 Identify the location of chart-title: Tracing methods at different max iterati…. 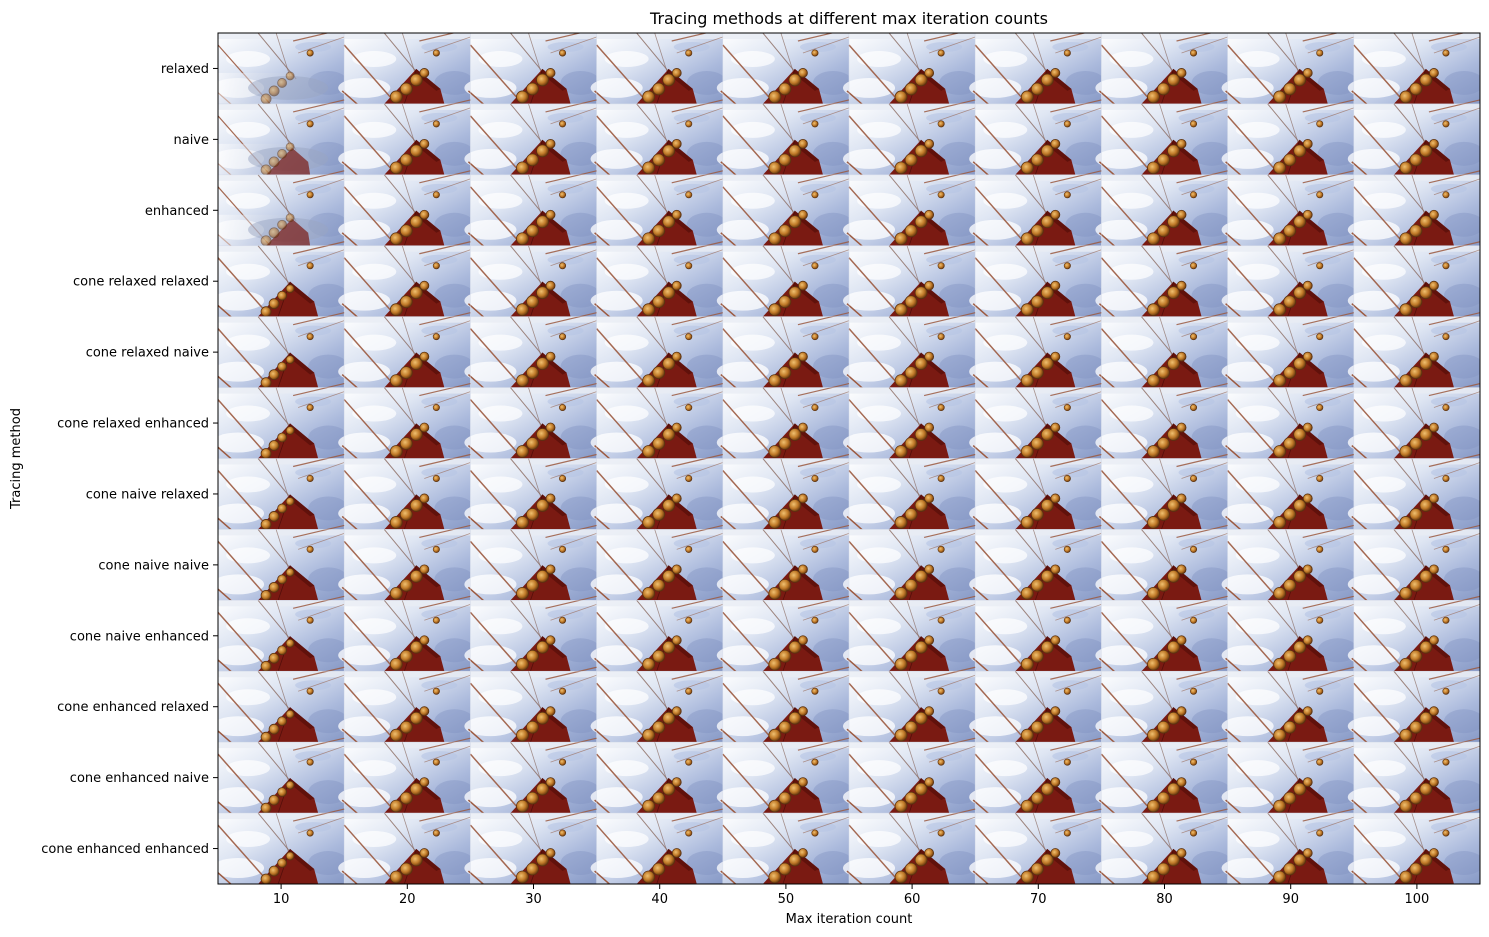
(848, 18).